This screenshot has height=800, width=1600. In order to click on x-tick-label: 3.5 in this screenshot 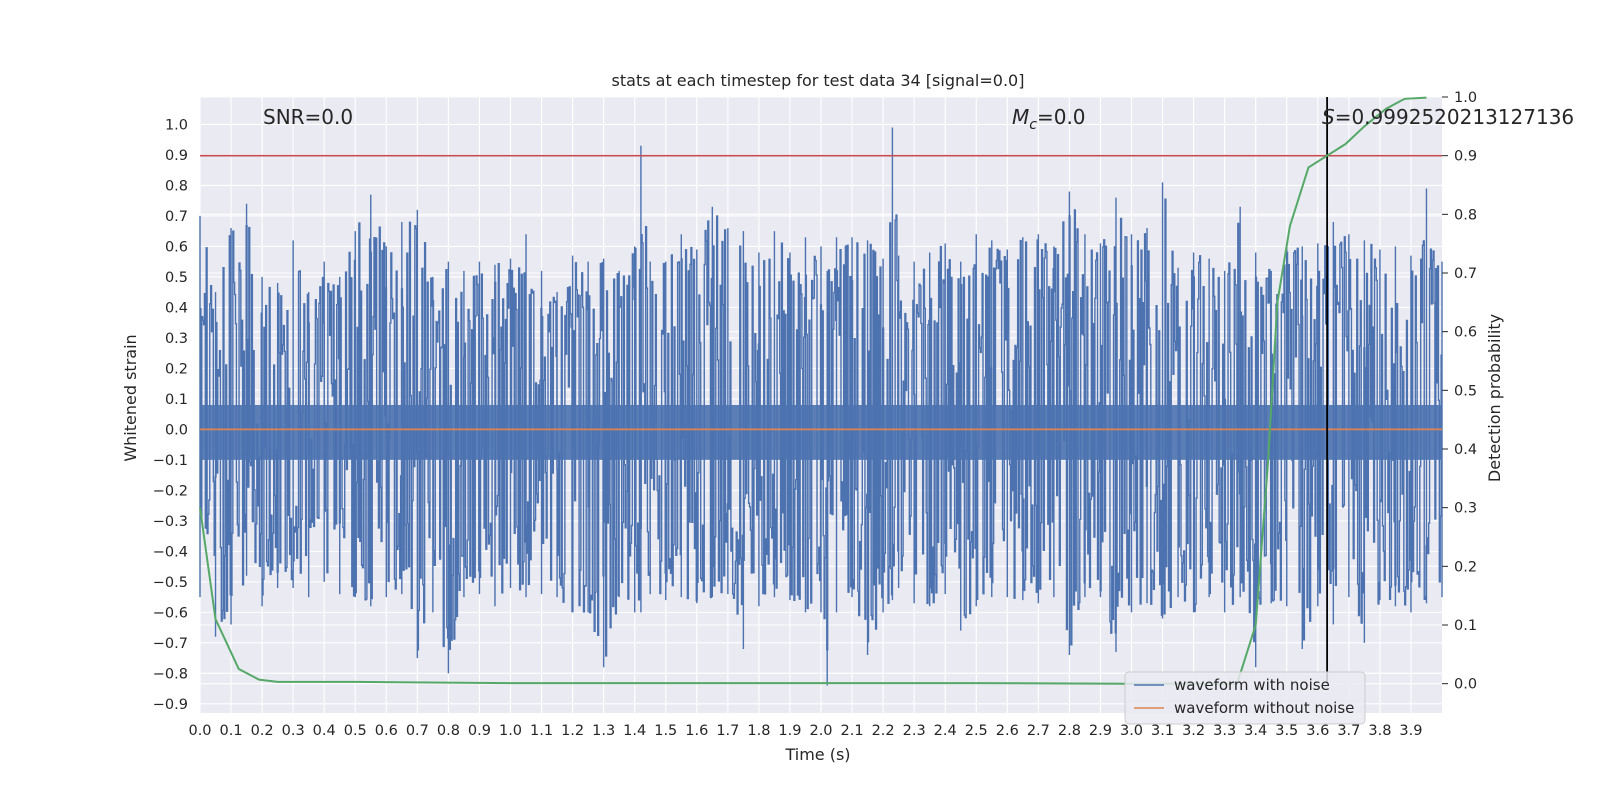, I will do `click(1286, 731)`.